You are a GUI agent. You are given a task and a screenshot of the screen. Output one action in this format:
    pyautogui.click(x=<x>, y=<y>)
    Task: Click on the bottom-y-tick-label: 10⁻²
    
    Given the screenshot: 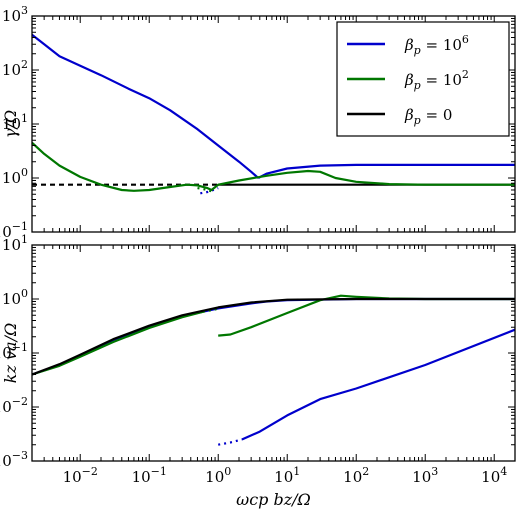 What is the action you would take?
    pyautogui.click(x=14, y=405)
    